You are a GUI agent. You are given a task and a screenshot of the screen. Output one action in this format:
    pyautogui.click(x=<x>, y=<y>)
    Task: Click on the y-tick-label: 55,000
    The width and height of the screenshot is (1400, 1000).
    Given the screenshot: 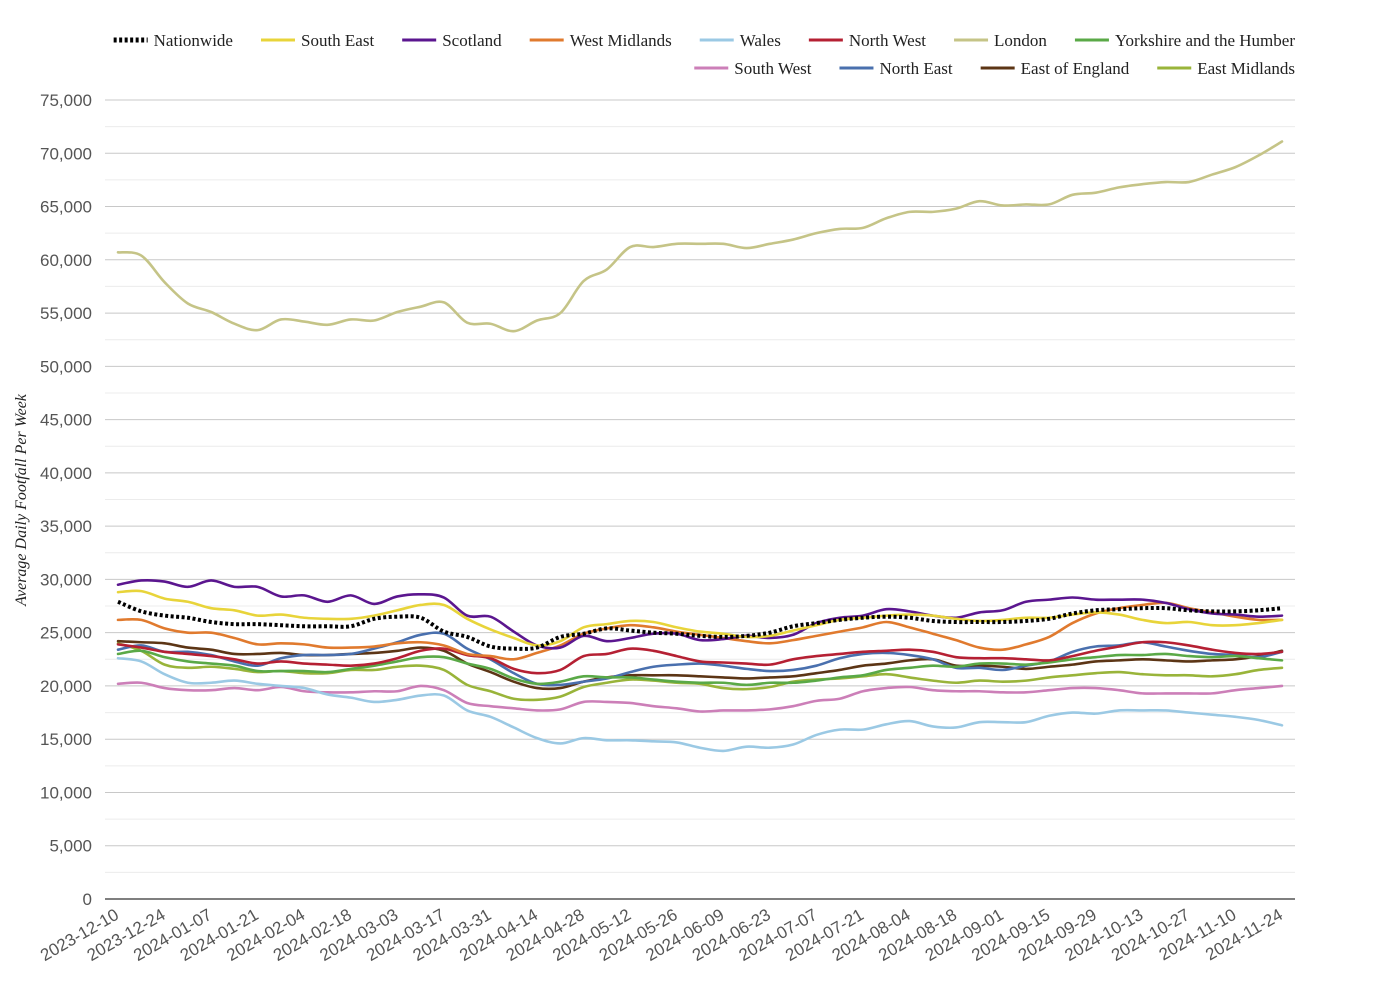 What is the action you would take?
    pyautogui.click(x=66, y=313)
    